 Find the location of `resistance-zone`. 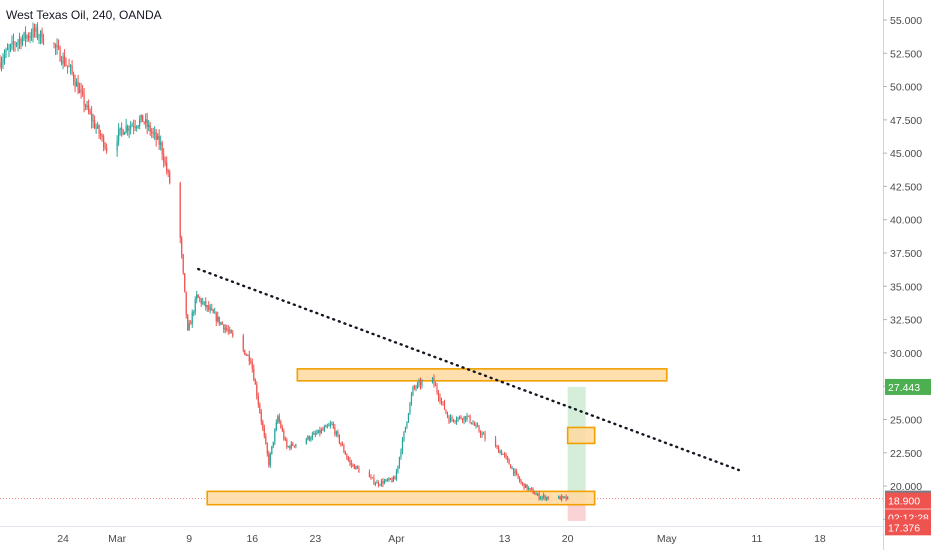

resistance-zone is located at coordinates (482, 375).